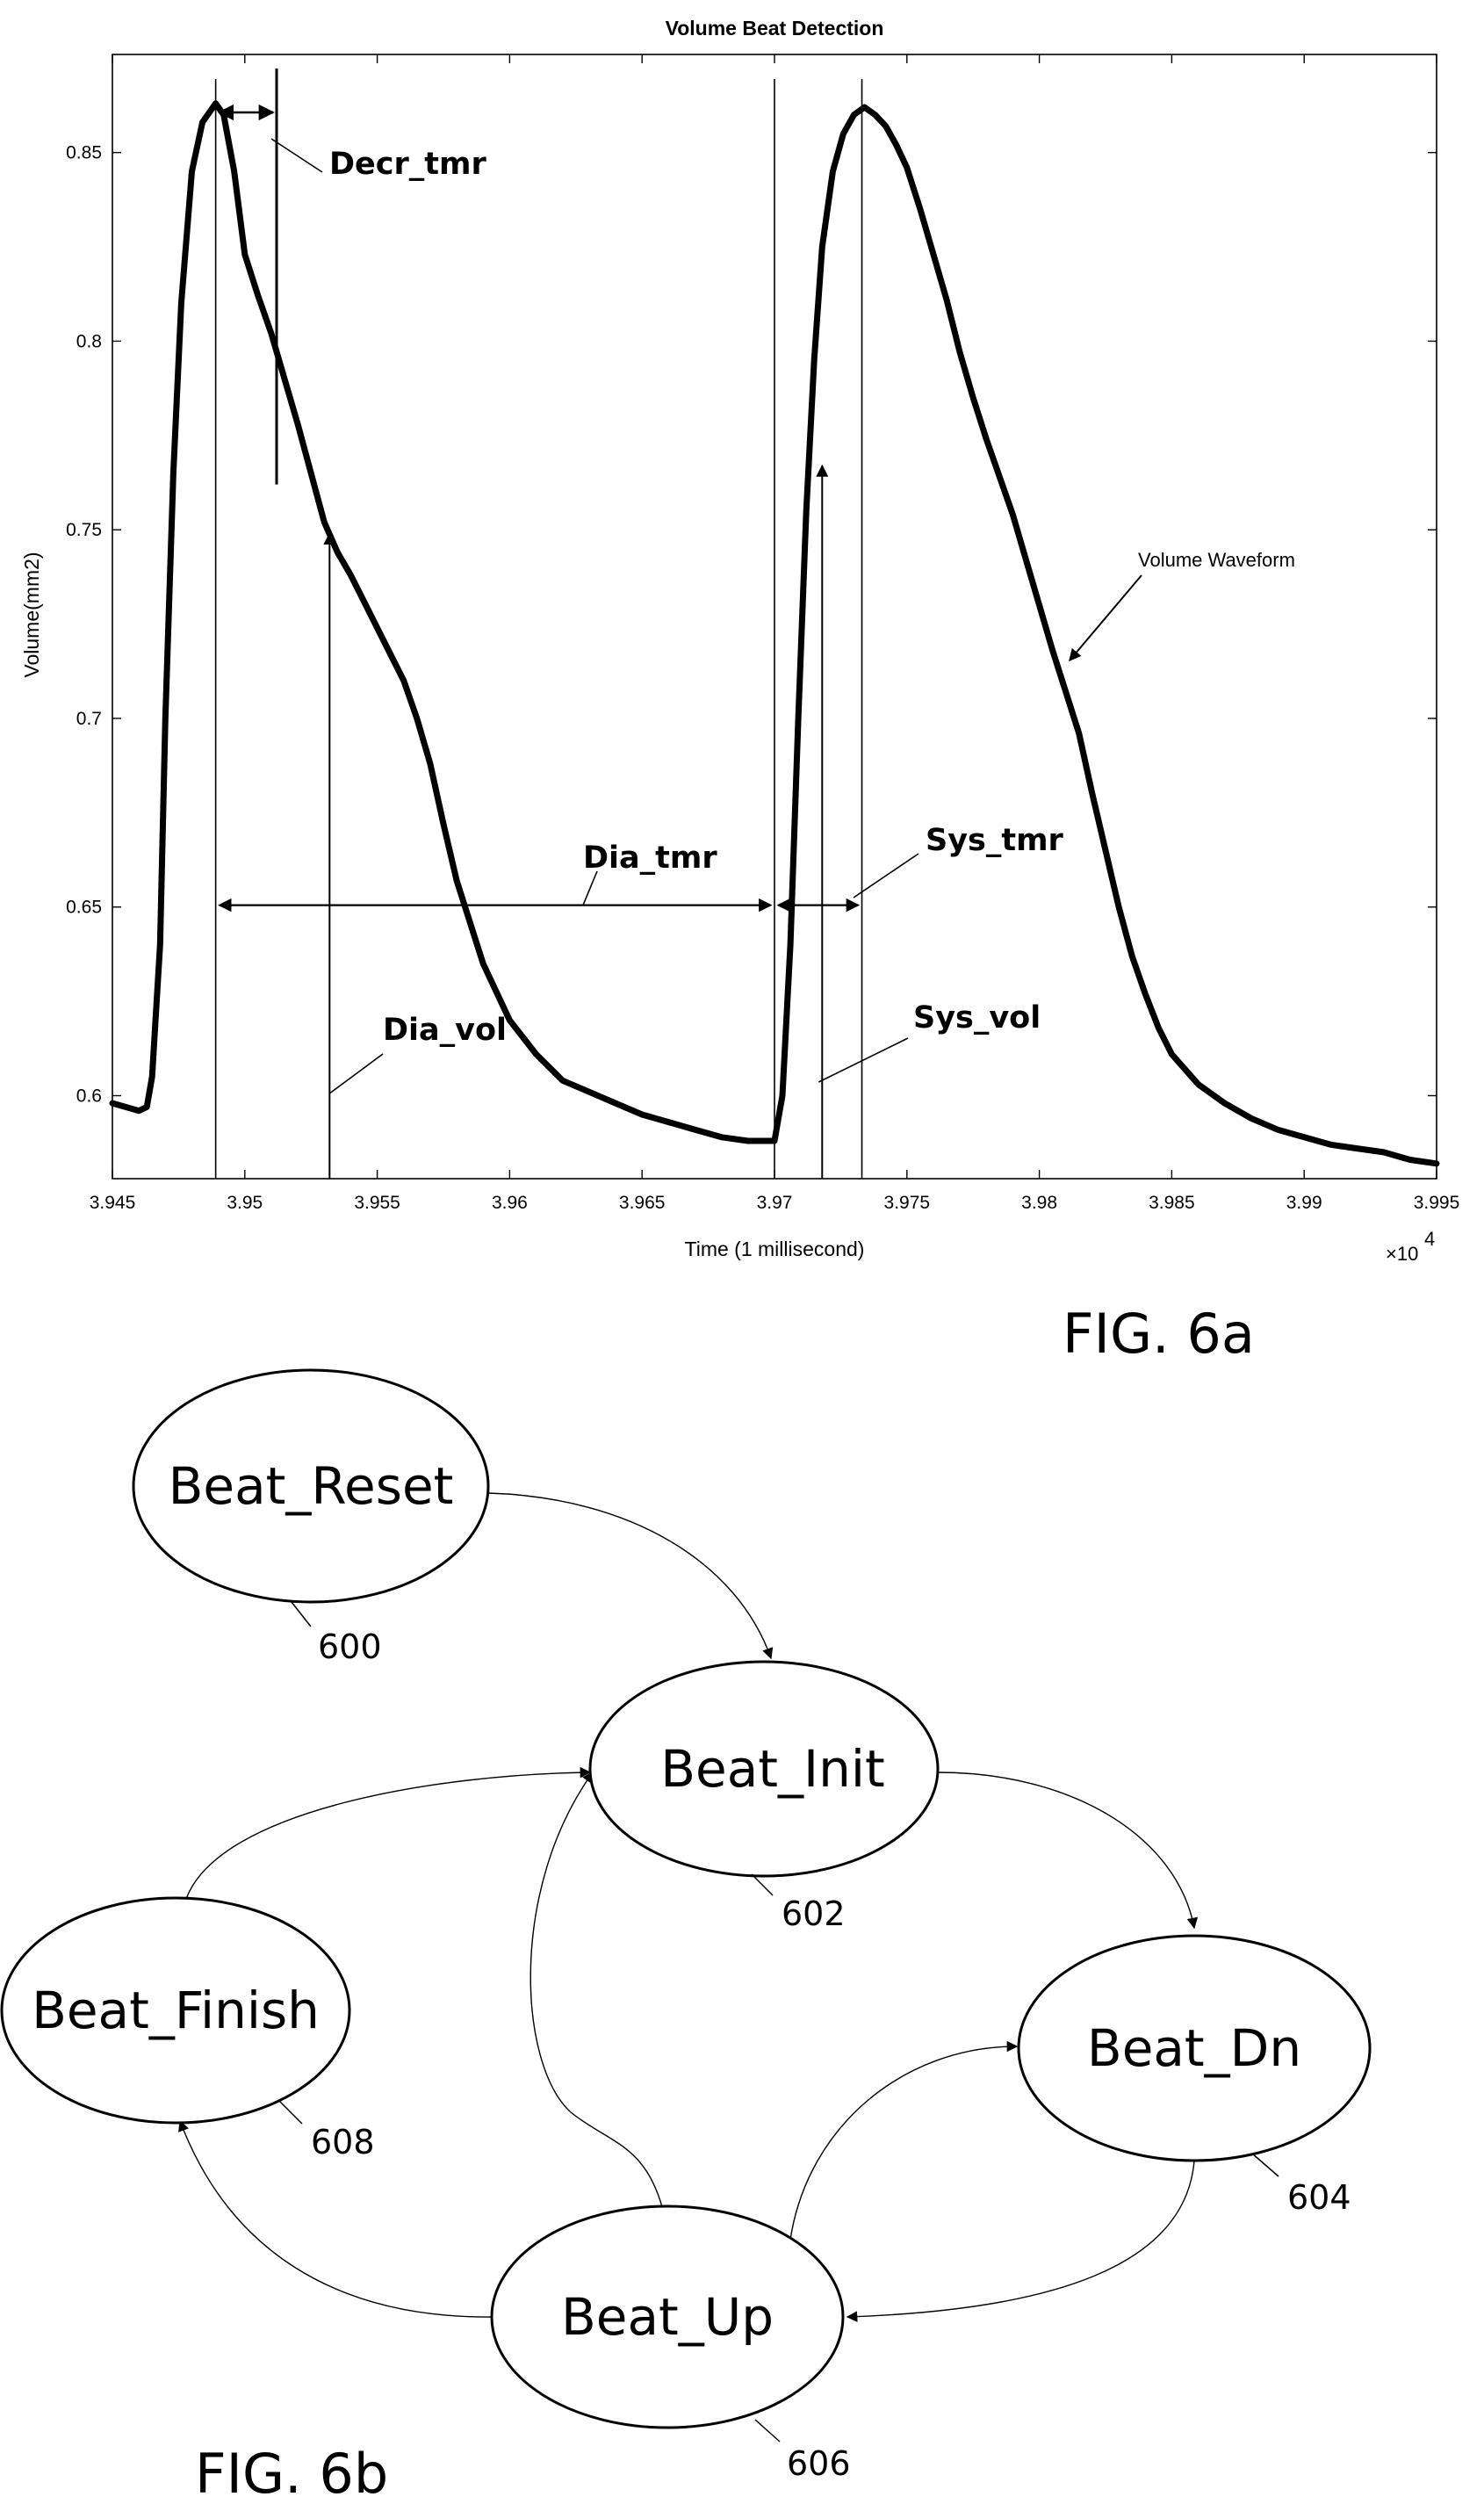  I want to click on ref-604: 604, so click(1319, 2198).